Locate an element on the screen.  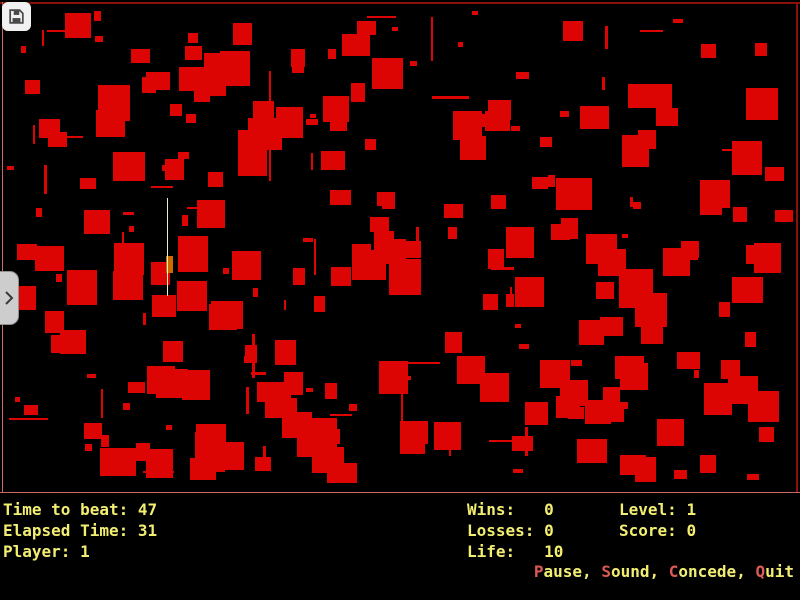
chevron-right-icon is located at coordinates (9, 298).